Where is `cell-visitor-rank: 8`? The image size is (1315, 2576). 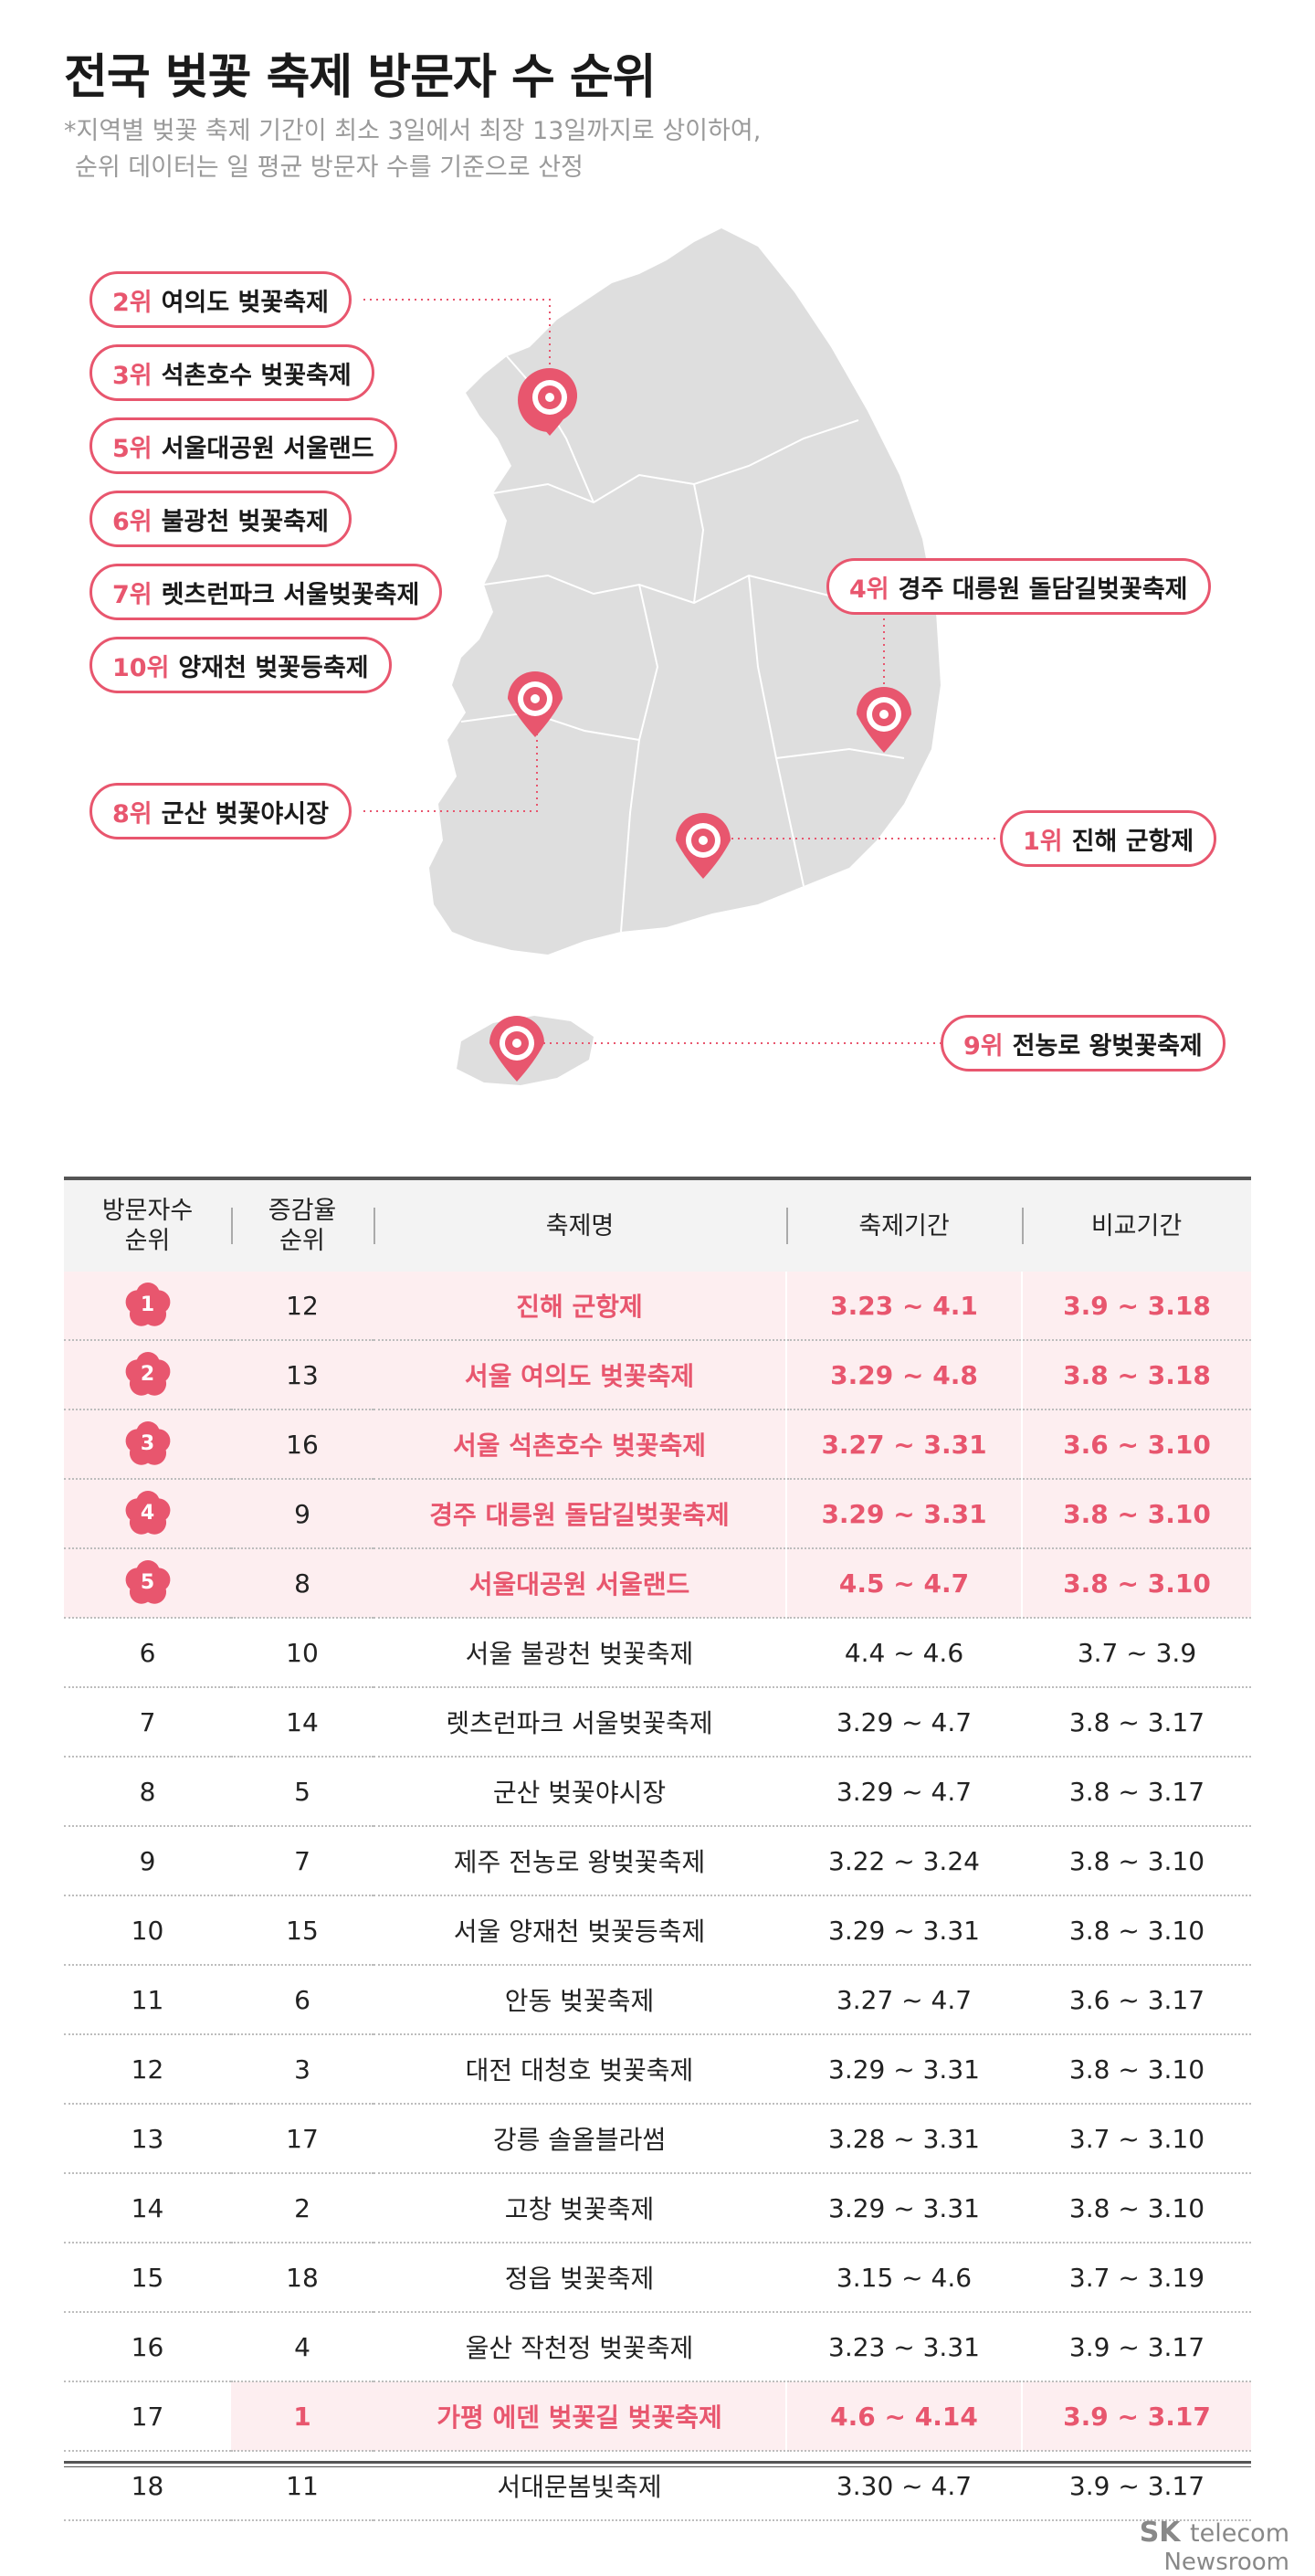 cell-visitor-rank: 8 is located at coordinates (147, 1792).